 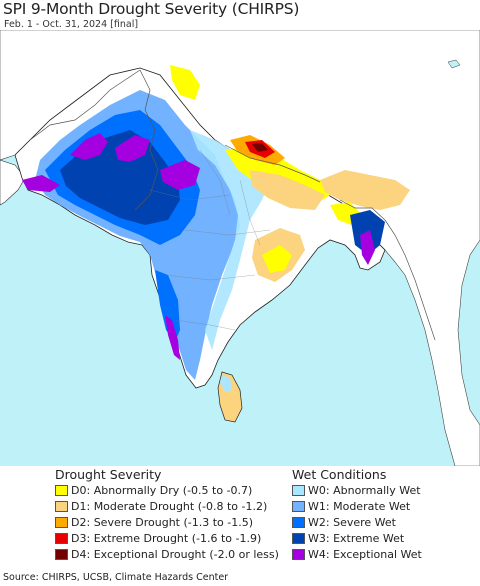 What do you see at coordinates (71, 24) in the screenshot?
I see `map-subtitle: Feb. 1 - Oct. 31, 2024 [final]` at bounding box center [71, 24].